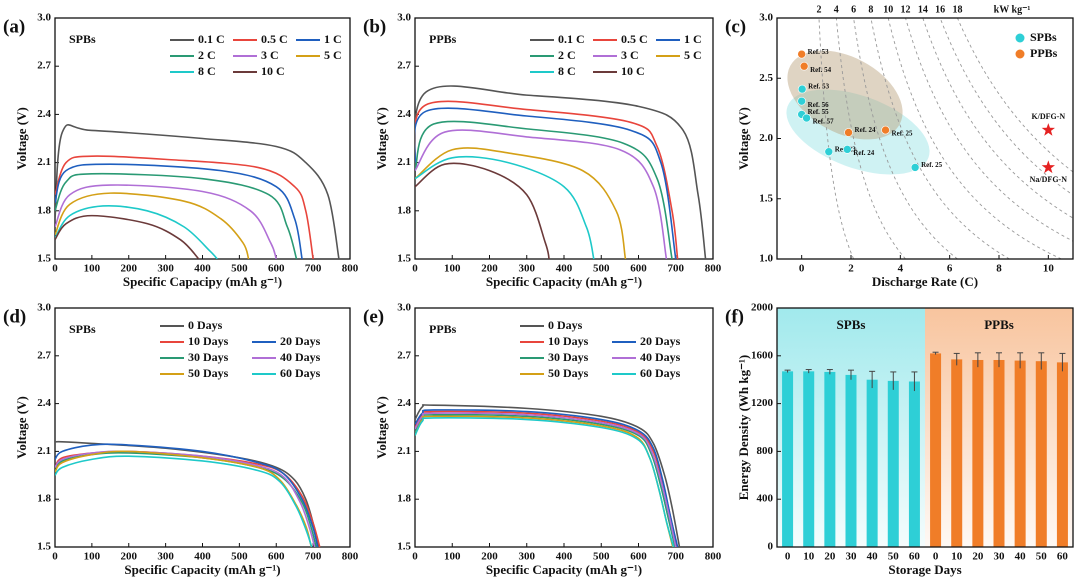 This screenshot has height=587, width=1080. Describe the element at coordinates (1012, 9) in the screenshot. I see `power-unit: kW kg⁻¹` at that location.